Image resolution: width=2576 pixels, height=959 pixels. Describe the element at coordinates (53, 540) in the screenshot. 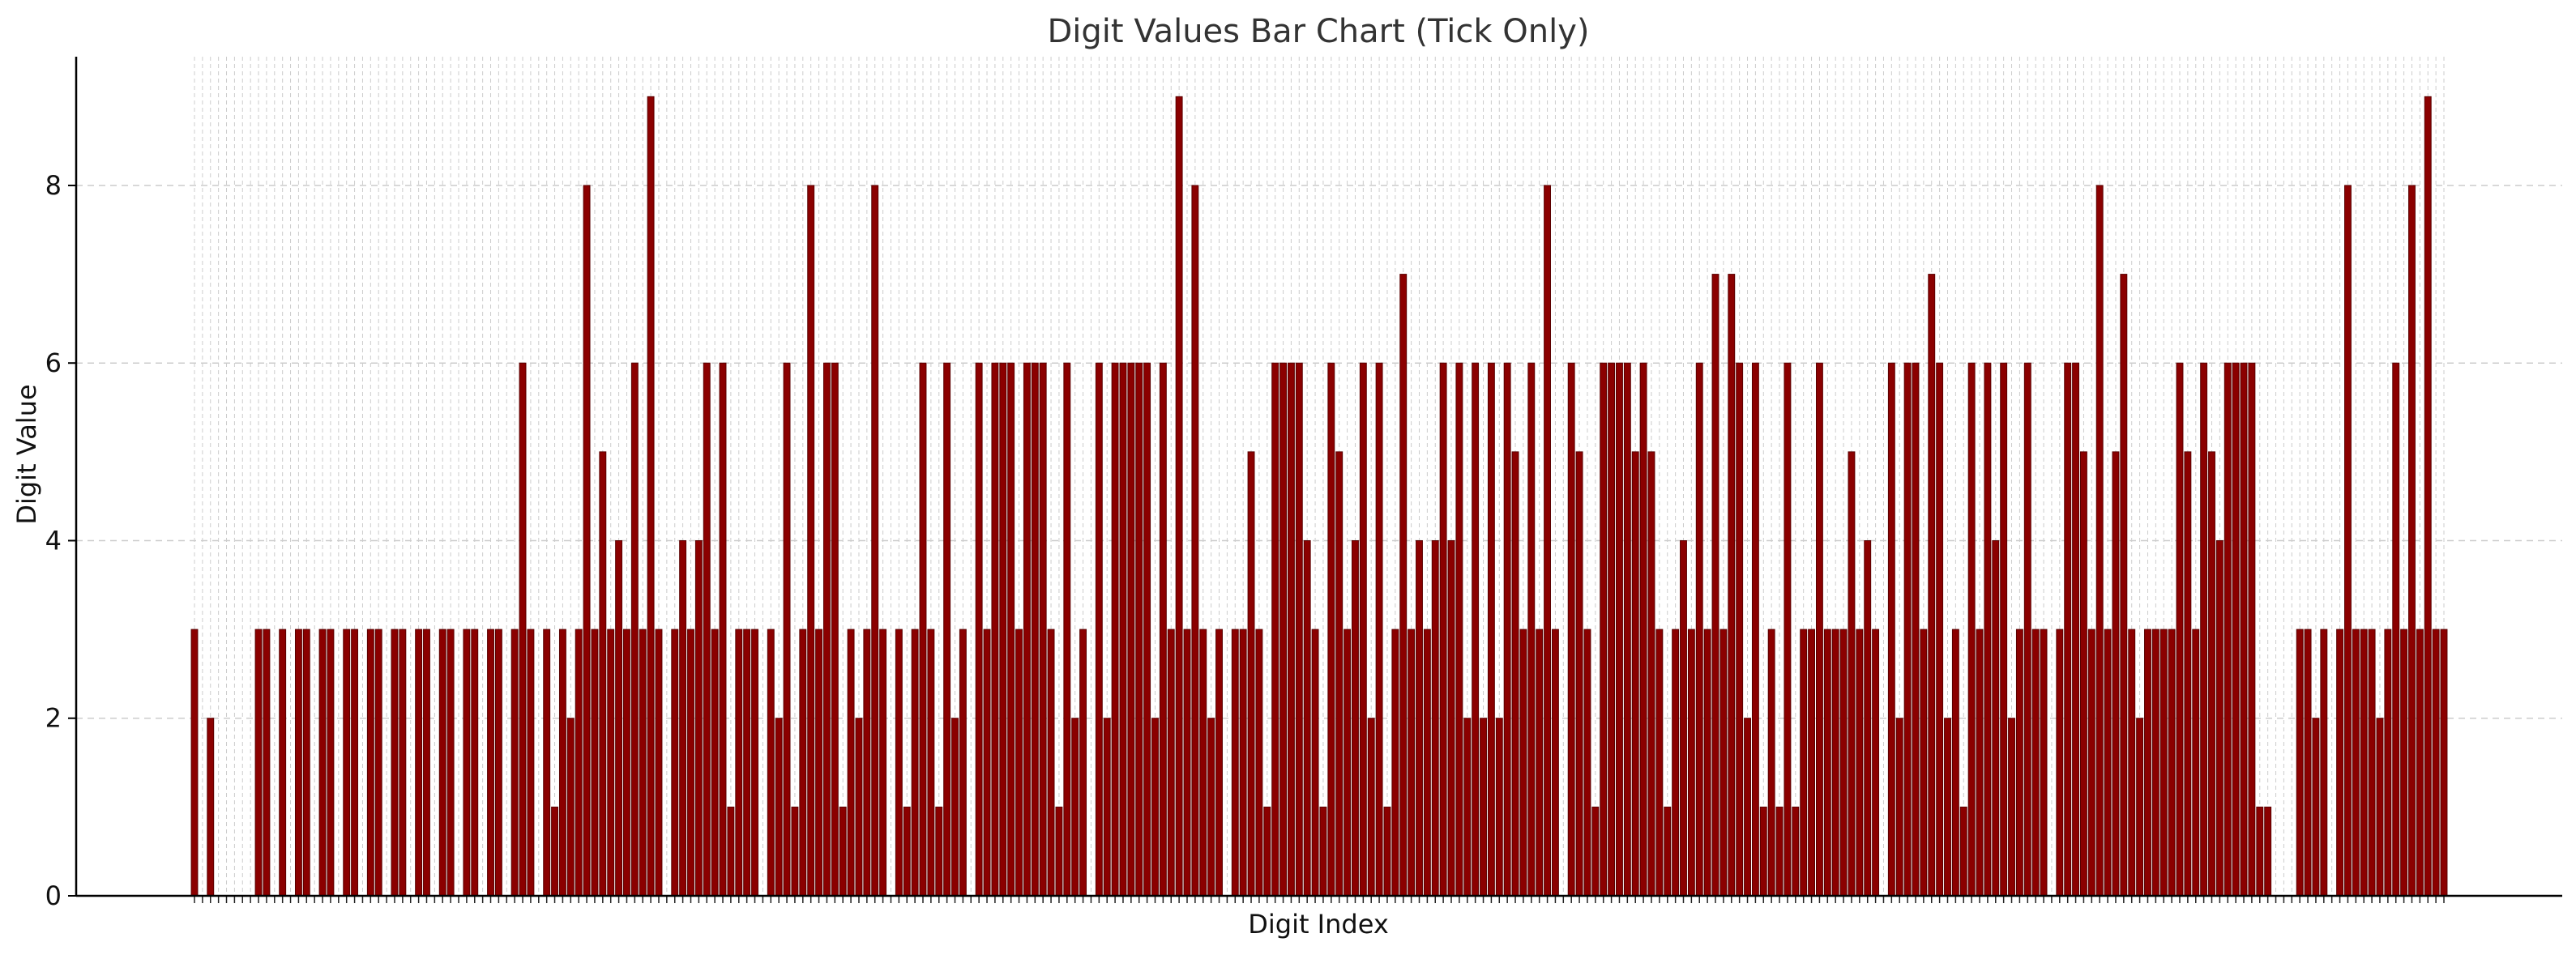

I see `y-tick-label: 4` at that location.